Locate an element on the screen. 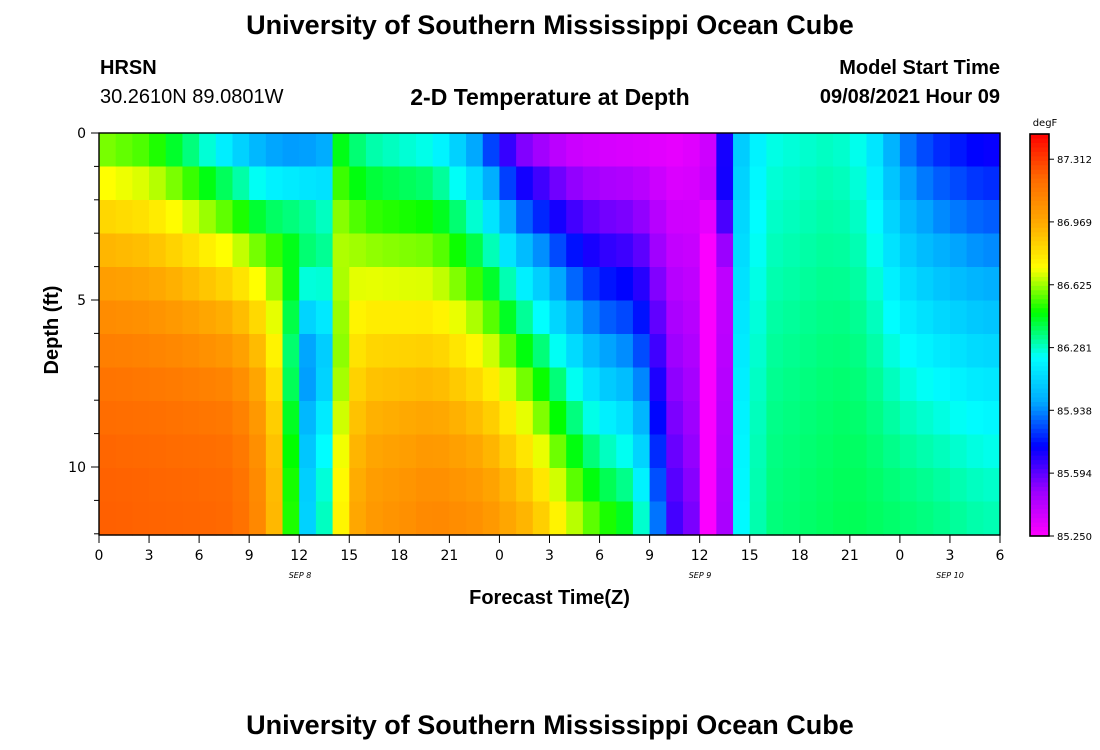 Image resolution: width=1100 pixels, height=750 pixels. date-label: SEP 10 is located at coordinates (950, 575).